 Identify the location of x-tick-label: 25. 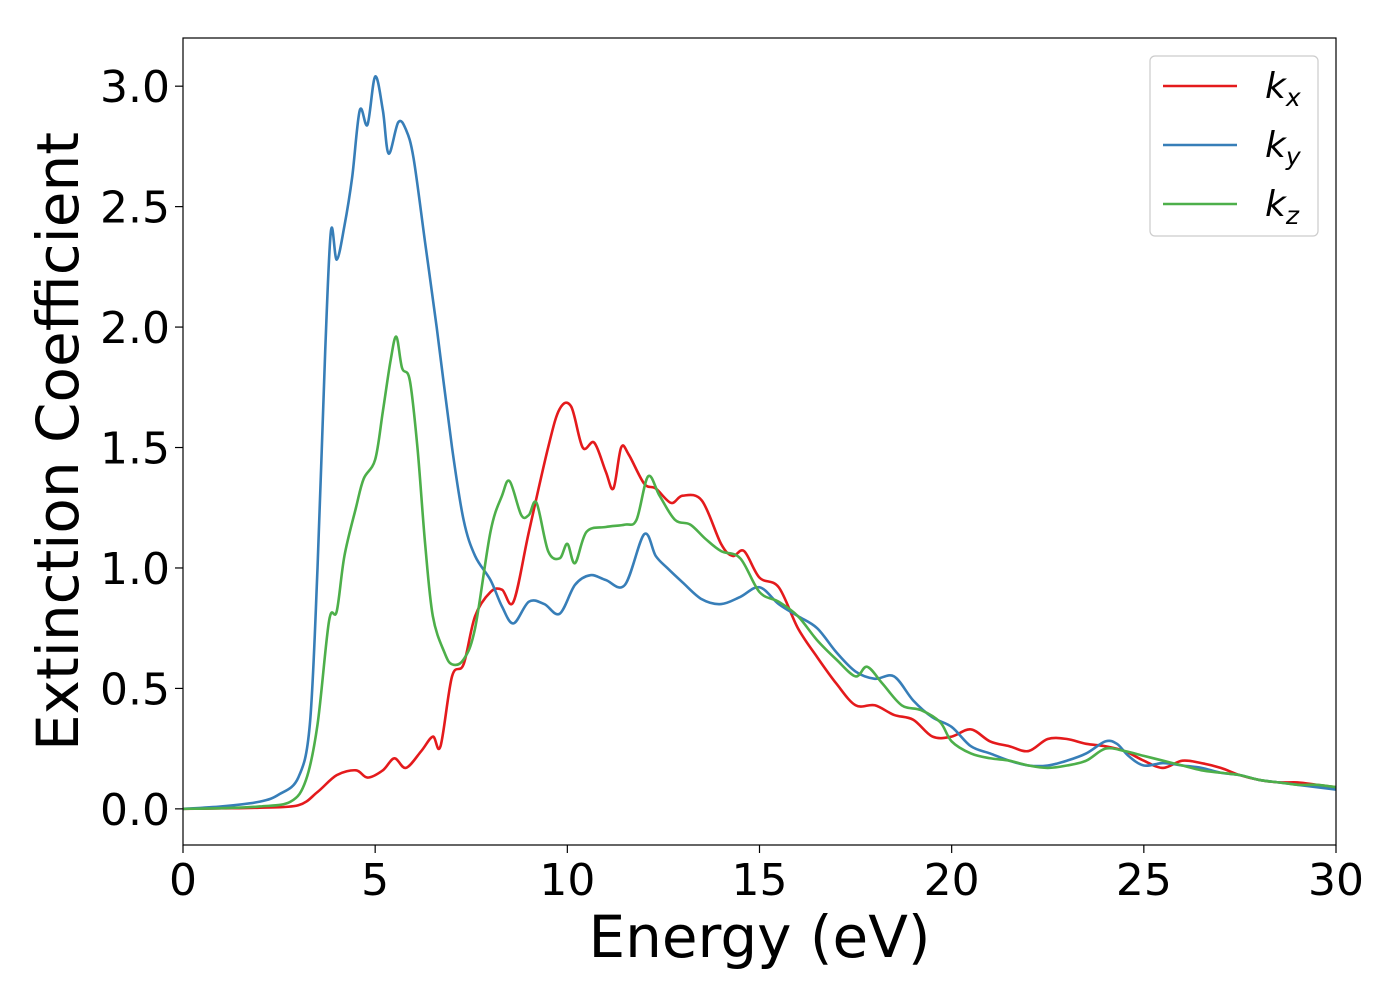
(1144, 880).